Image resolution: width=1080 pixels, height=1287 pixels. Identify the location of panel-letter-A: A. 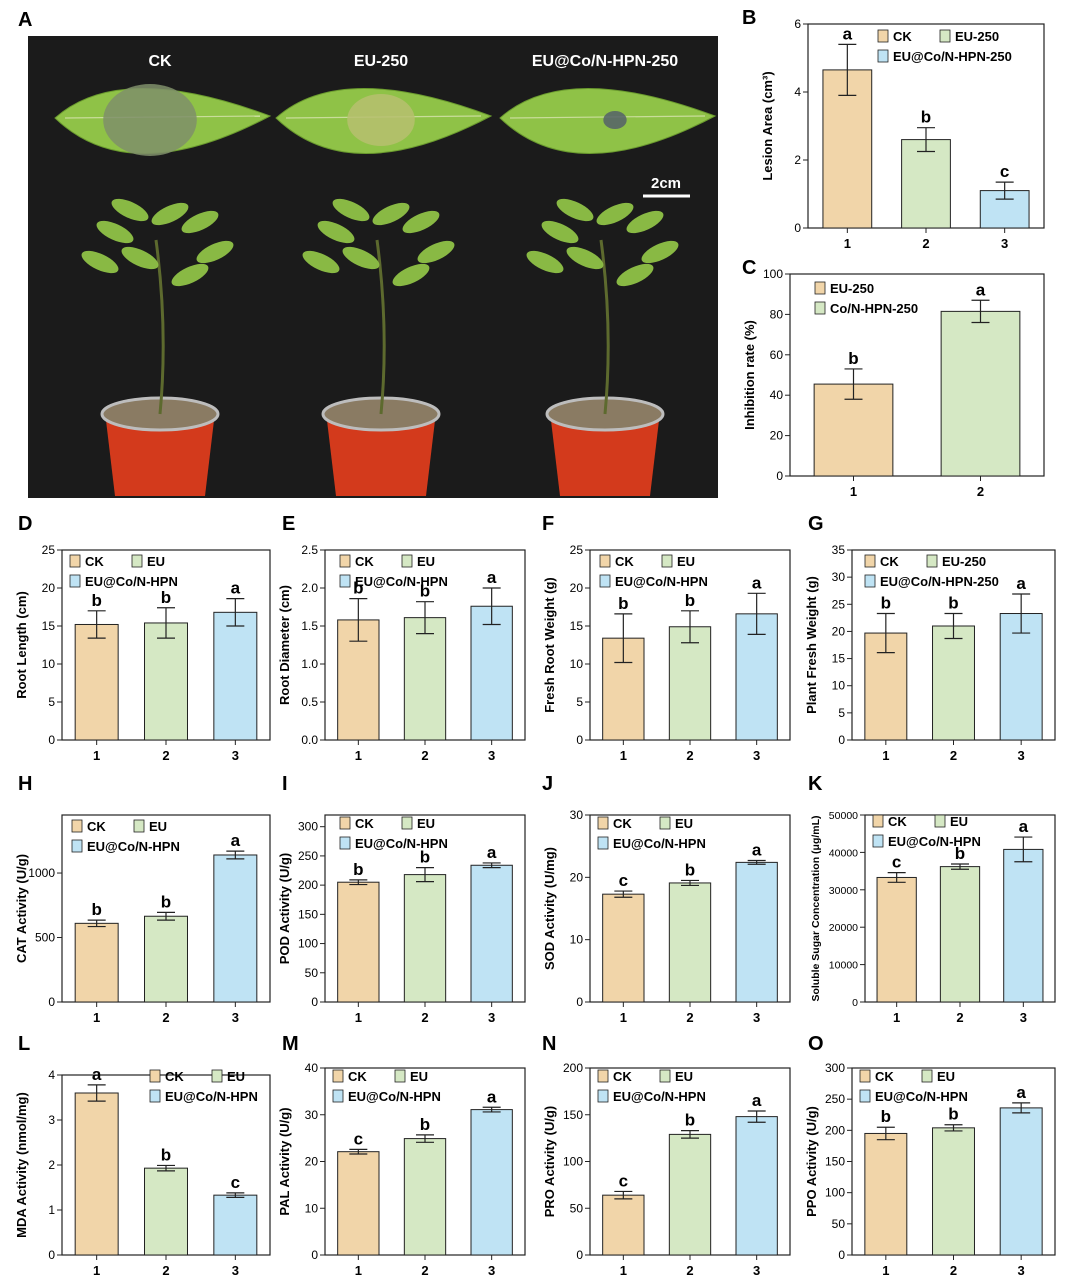
(25, 20).